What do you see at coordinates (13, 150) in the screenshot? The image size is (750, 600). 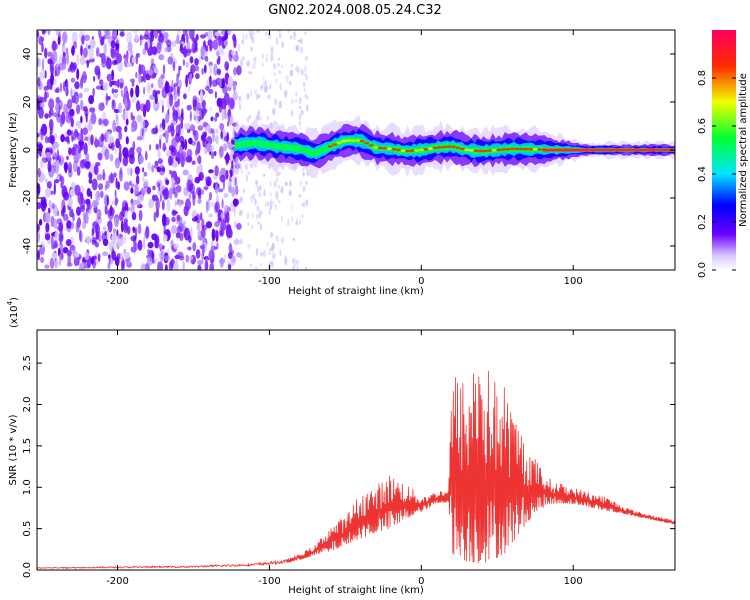 I see `spectrogram-y-axis-label: Frequency (Hz)` at bounding box center [13, 150].